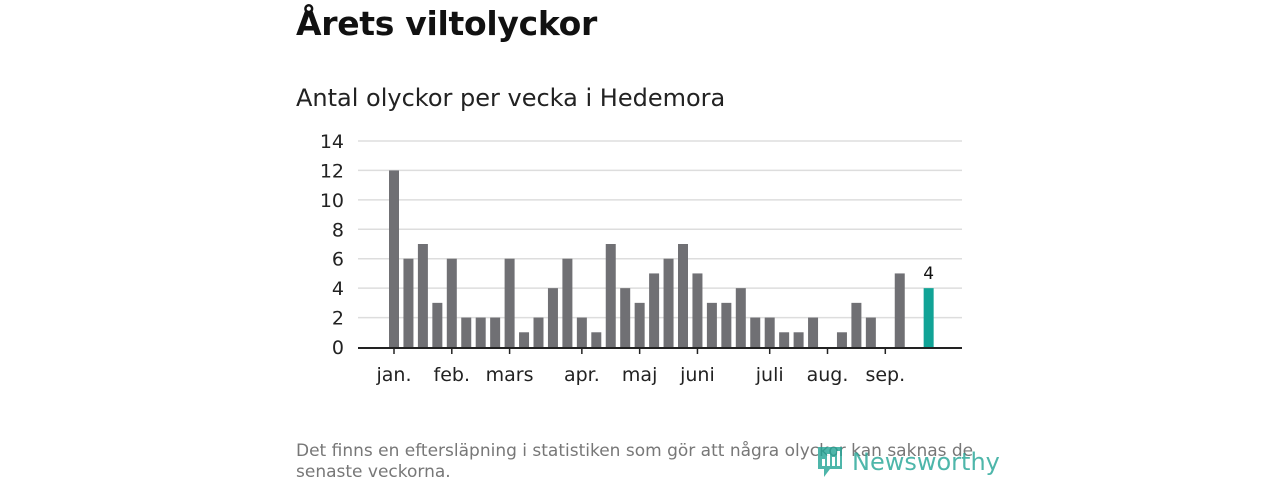  What do you see at coordinates (332, 201) in the screenshot?
I see `y-tick-label: 10` at bounding box center [332, 201].